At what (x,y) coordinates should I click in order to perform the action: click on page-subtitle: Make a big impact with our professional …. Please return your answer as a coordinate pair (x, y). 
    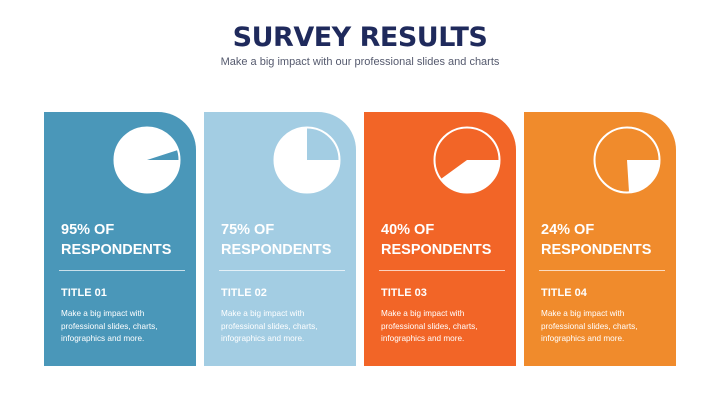
    Looking at the image, I should click on (360, 62).